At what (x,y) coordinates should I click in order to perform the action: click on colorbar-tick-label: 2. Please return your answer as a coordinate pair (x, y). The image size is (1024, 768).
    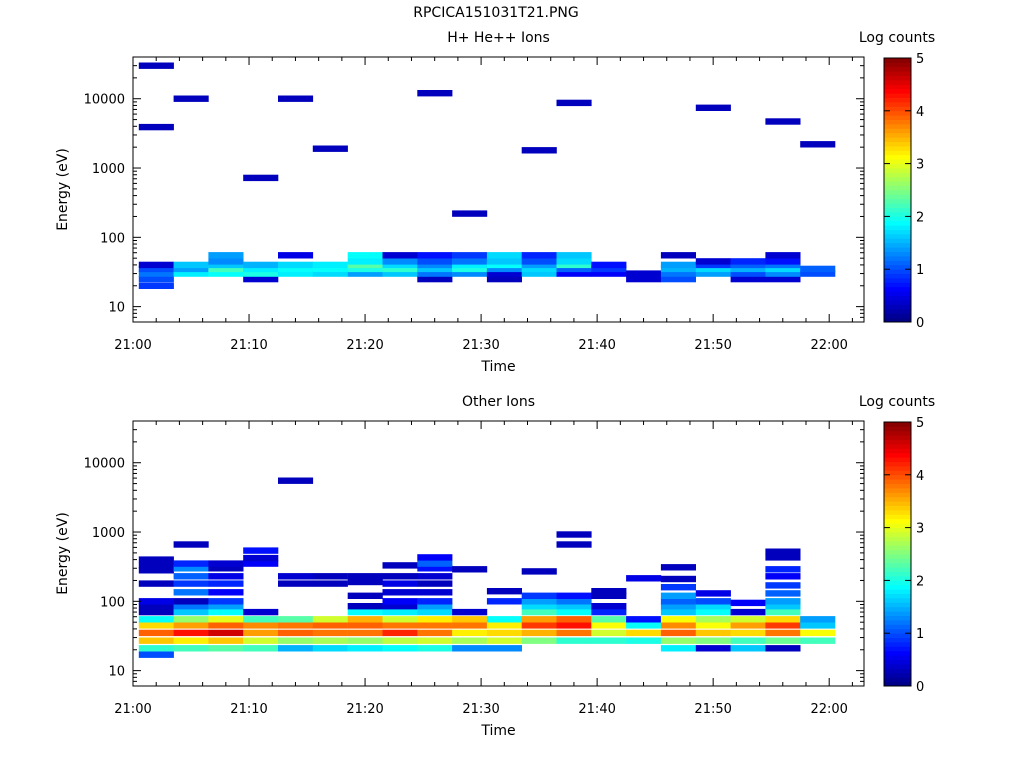
    Looking at the image, I should click on (920, 581).